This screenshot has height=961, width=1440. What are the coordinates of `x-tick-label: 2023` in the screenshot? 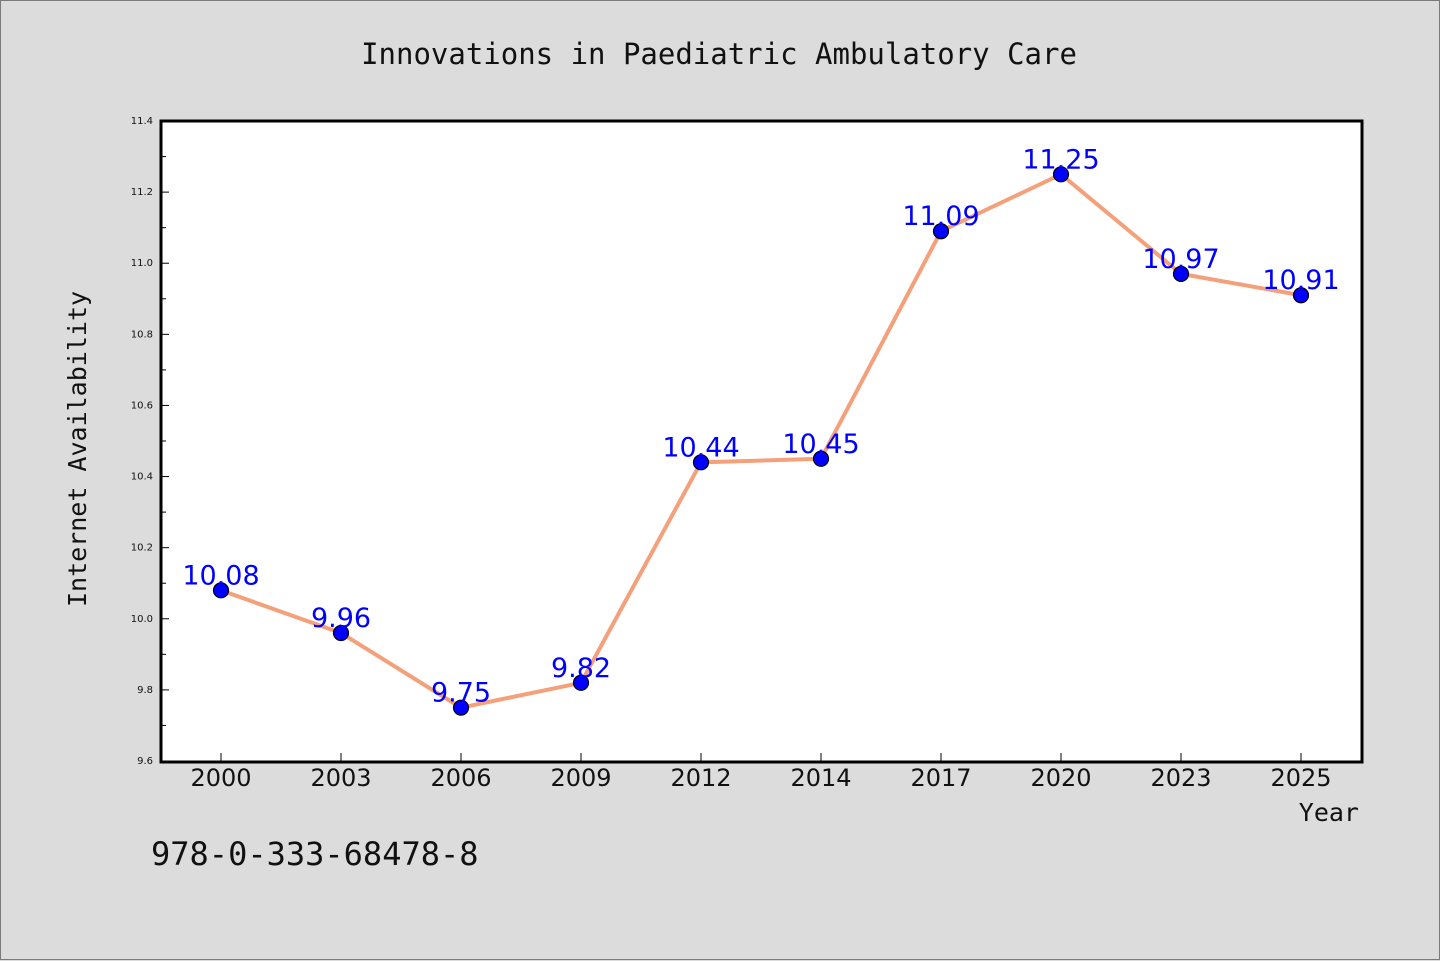 It's located at (1180, 778).